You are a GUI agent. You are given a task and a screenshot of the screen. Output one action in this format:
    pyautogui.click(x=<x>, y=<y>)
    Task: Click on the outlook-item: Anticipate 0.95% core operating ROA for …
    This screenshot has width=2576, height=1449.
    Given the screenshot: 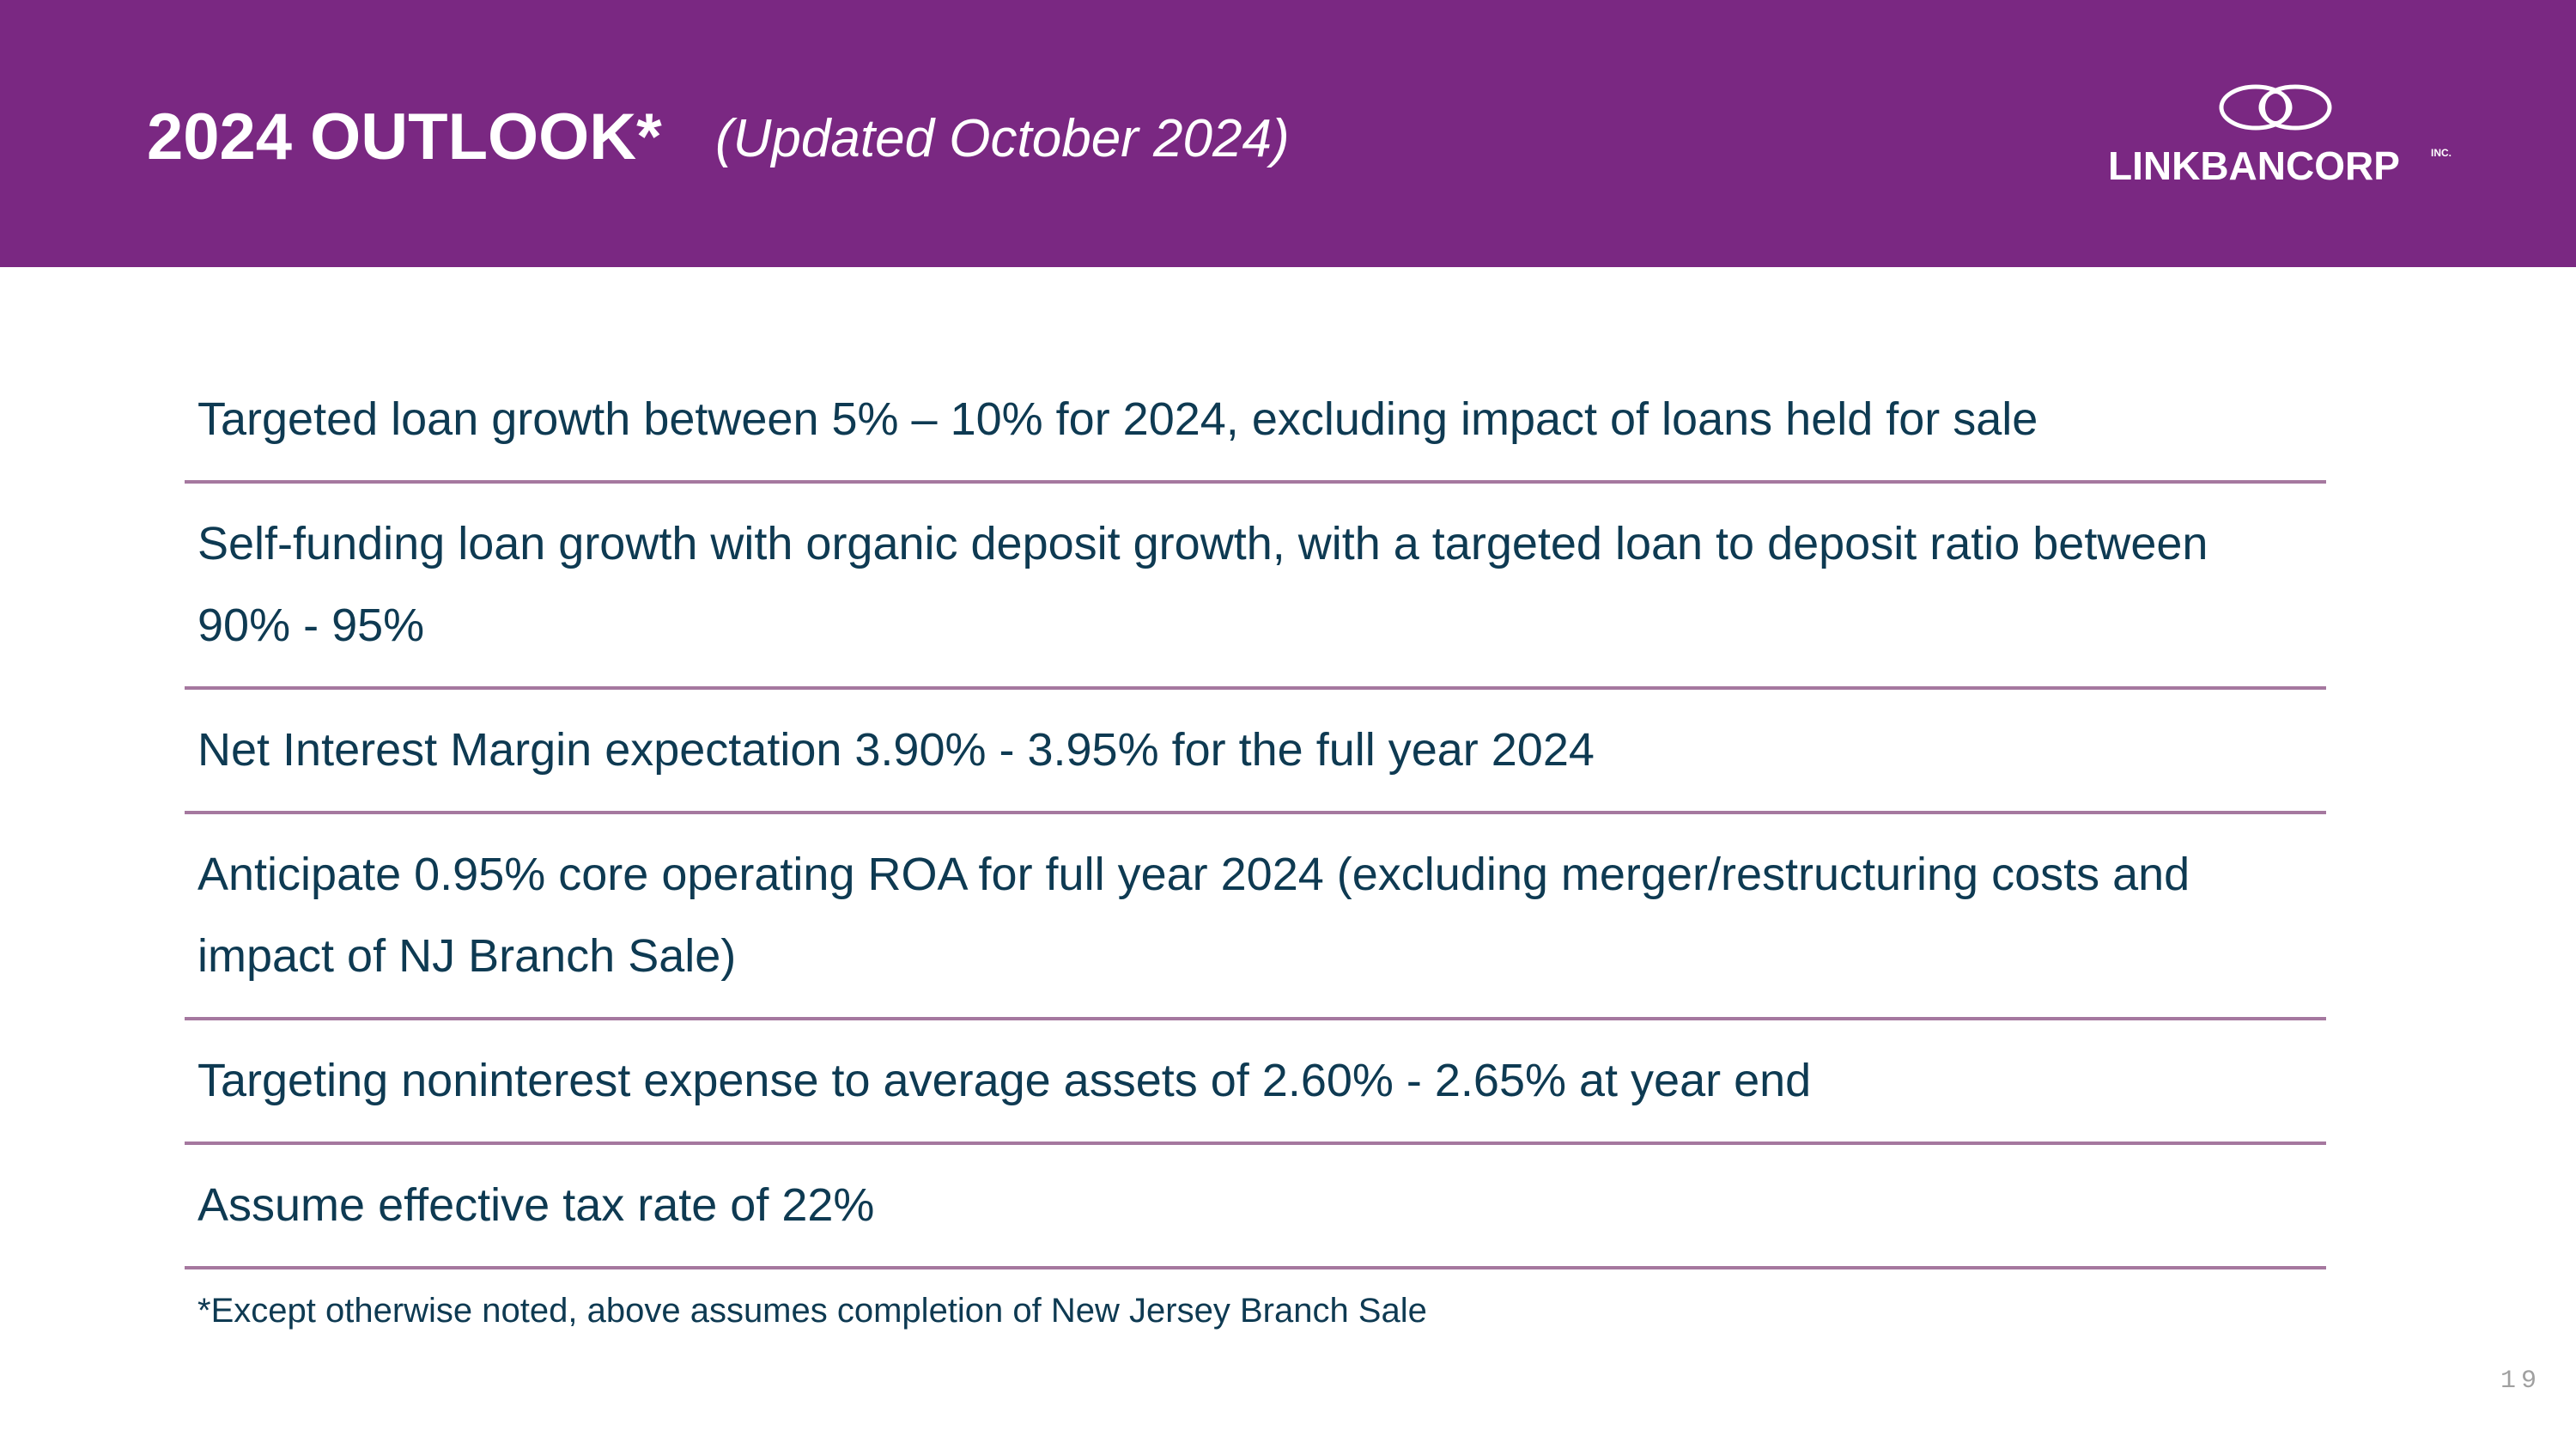 What is the action you would take?
    pyautogui.click(x=1255, y=917)
    